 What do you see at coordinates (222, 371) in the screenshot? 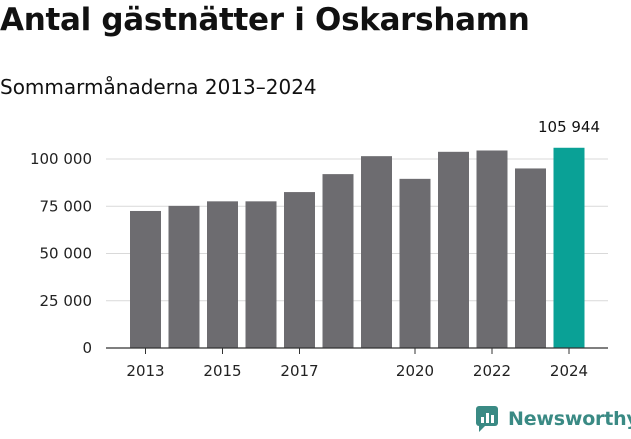
I see `x-tick-label: 2015` at bounding box center [222, 371].